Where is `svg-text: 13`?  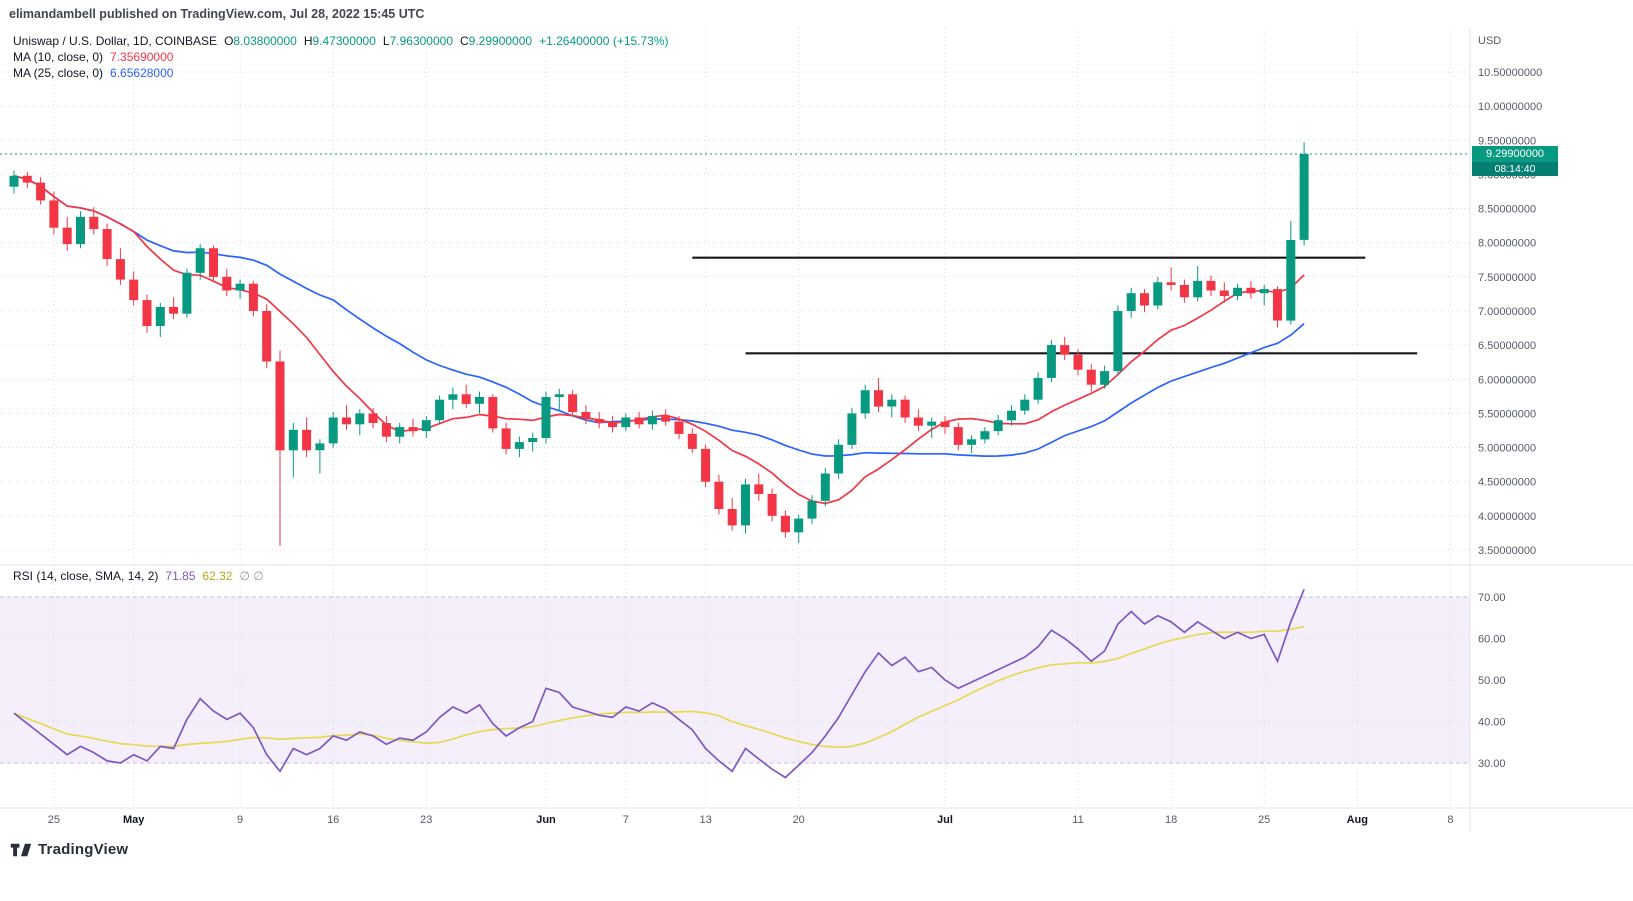 svg-text: 13 is located at coordinates (705, 820).